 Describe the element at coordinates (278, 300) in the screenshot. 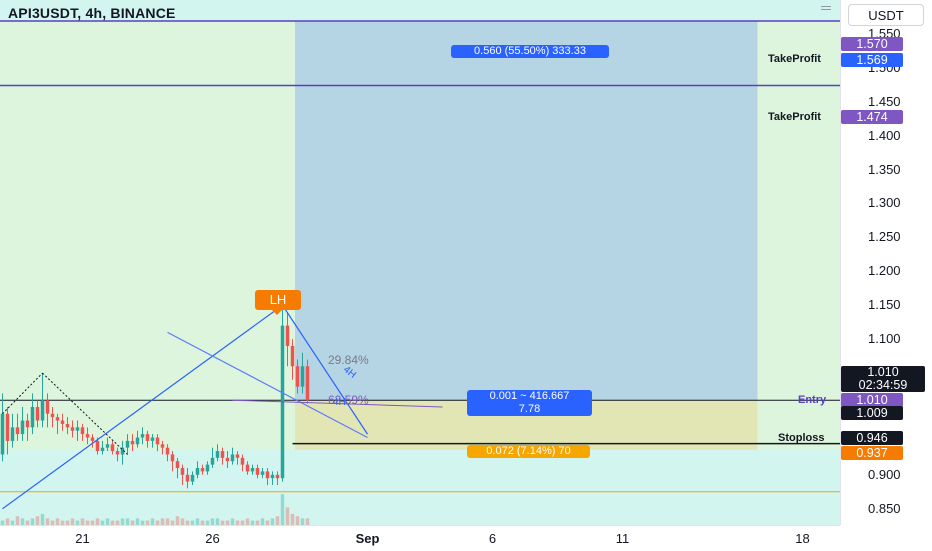

I see `lh-label: LH` at that location.